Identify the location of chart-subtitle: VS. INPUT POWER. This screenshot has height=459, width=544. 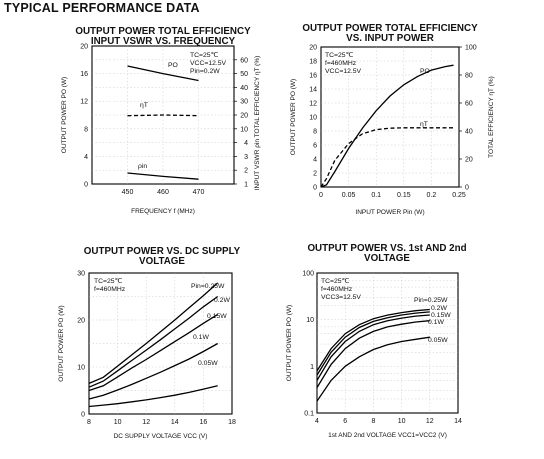
(390, 38).